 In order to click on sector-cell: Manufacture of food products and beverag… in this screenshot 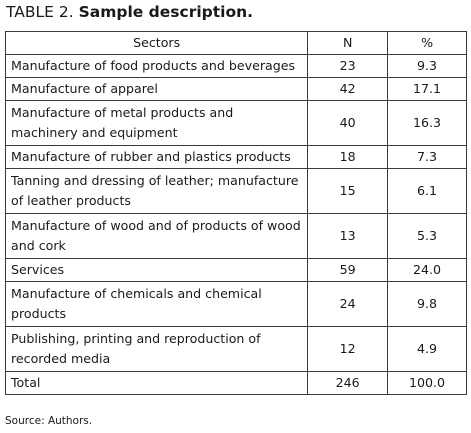, I will do `click(156, 66)`.